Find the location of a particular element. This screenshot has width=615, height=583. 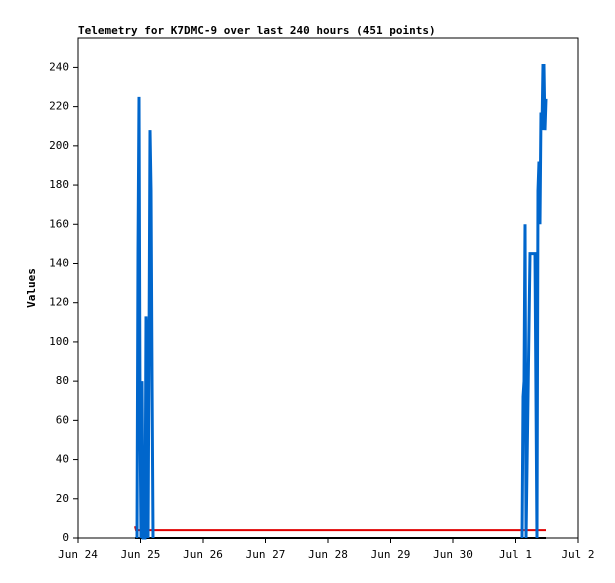

x-tick-label: Jun 29 is located at coordinates (391, 554).